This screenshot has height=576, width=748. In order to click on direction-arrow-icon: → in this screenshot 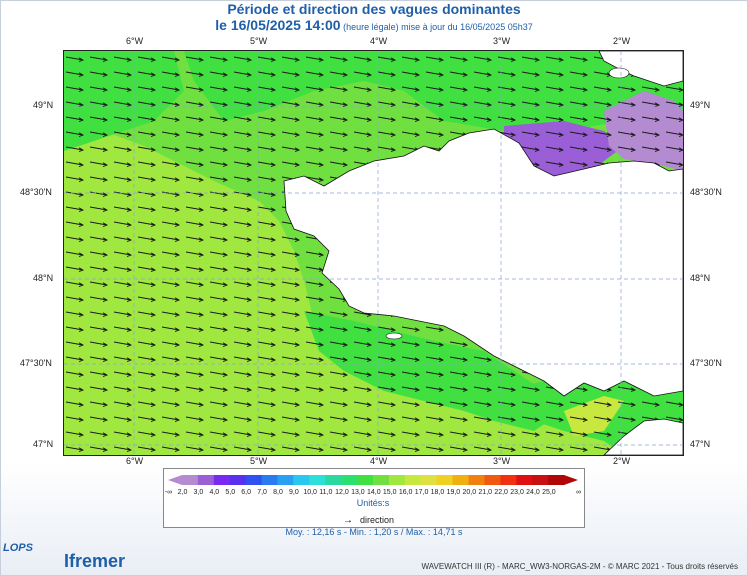, I will do `click(348, 520)`.